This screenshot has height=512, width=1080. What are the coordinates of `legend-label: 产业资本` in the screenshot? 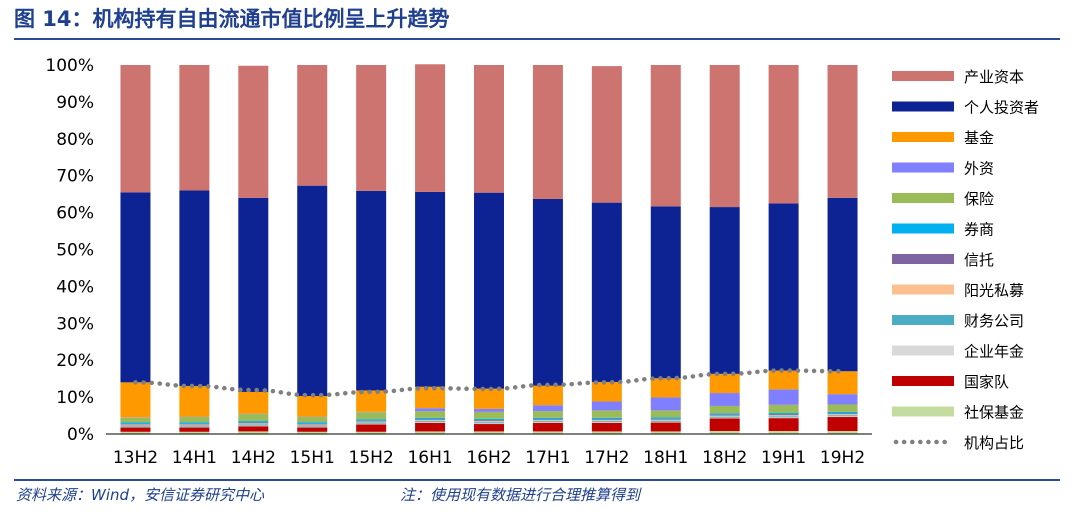 It's located at (994, 77).